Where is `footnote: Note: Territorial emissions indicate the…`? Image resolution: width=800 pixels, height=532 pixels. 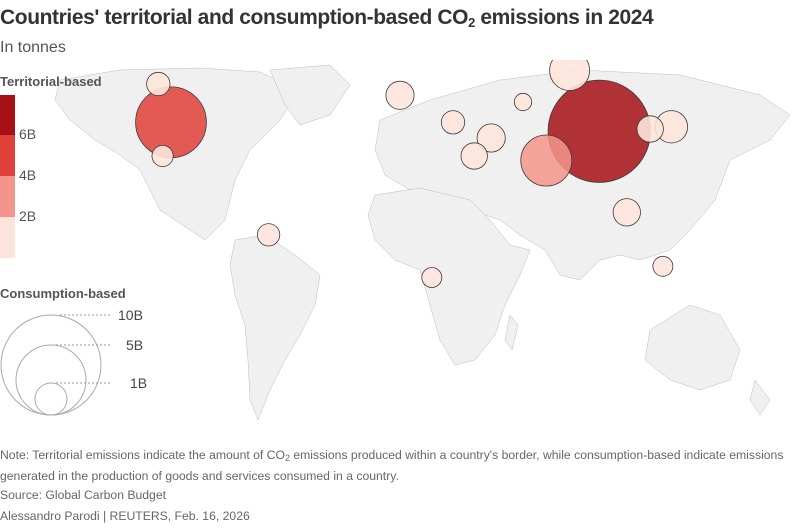
footnote: Note: Territorial emissions indicate the… is located at coordinates (395, 465).